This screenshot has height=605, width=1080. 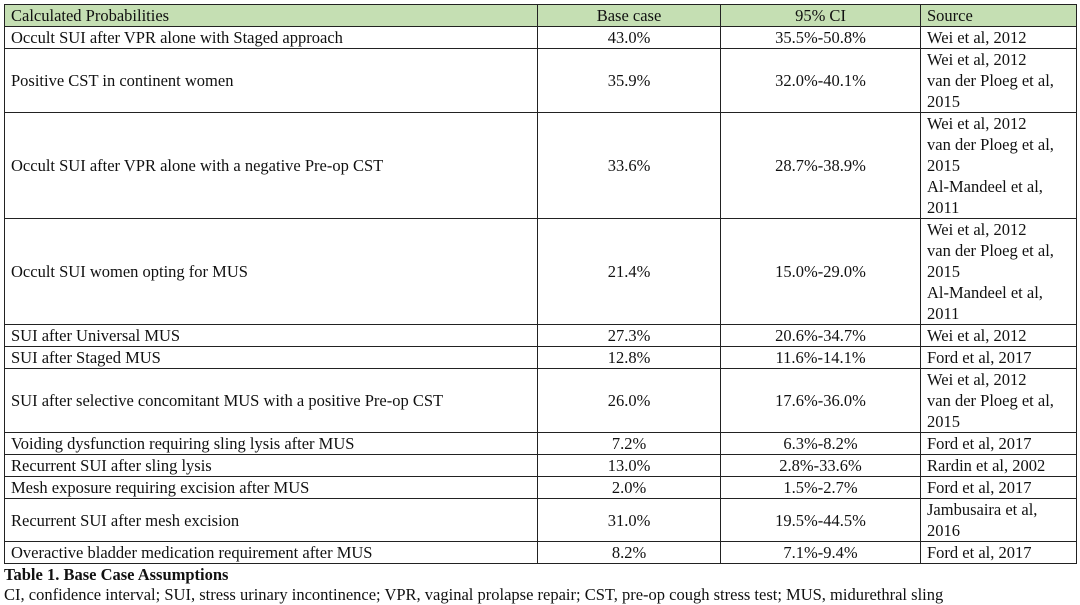 What do you see at coordinates (629, 443) in the screenshot?
I see `row-base-case: 7.2%` at bounding box center [629, 443].